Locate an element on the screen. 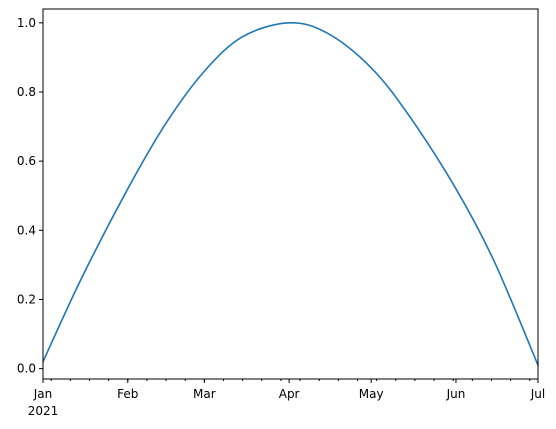 The width and height of the screenshot is (556, 429). y-axis: 0.0 0.2 0.4 0.6 0.8 1.0 is located at coordinates (30, 196).